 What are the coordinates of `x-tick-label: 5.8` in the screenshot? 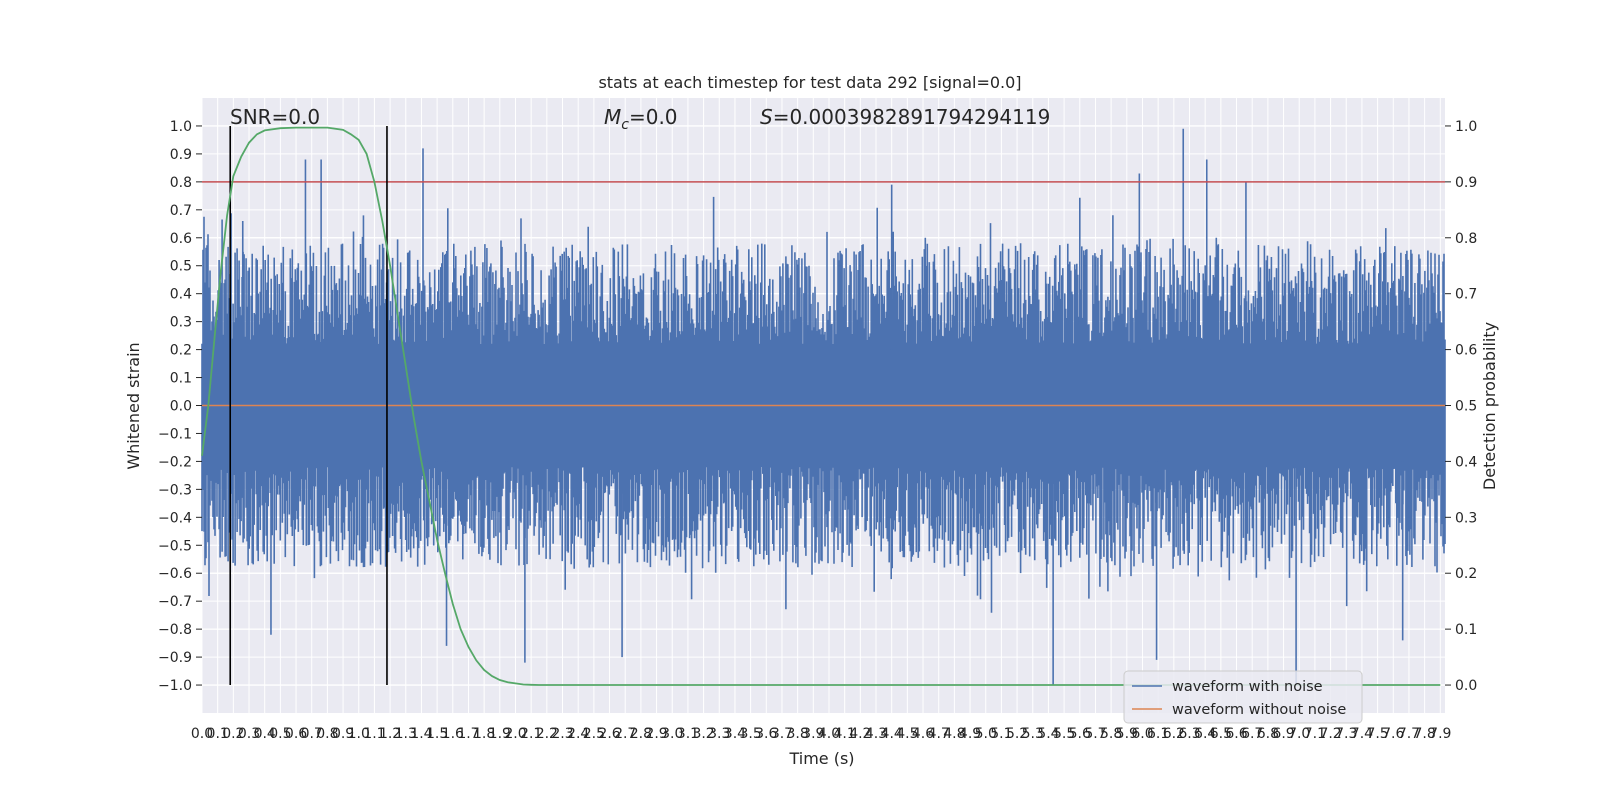 It's located at (1111, 734).